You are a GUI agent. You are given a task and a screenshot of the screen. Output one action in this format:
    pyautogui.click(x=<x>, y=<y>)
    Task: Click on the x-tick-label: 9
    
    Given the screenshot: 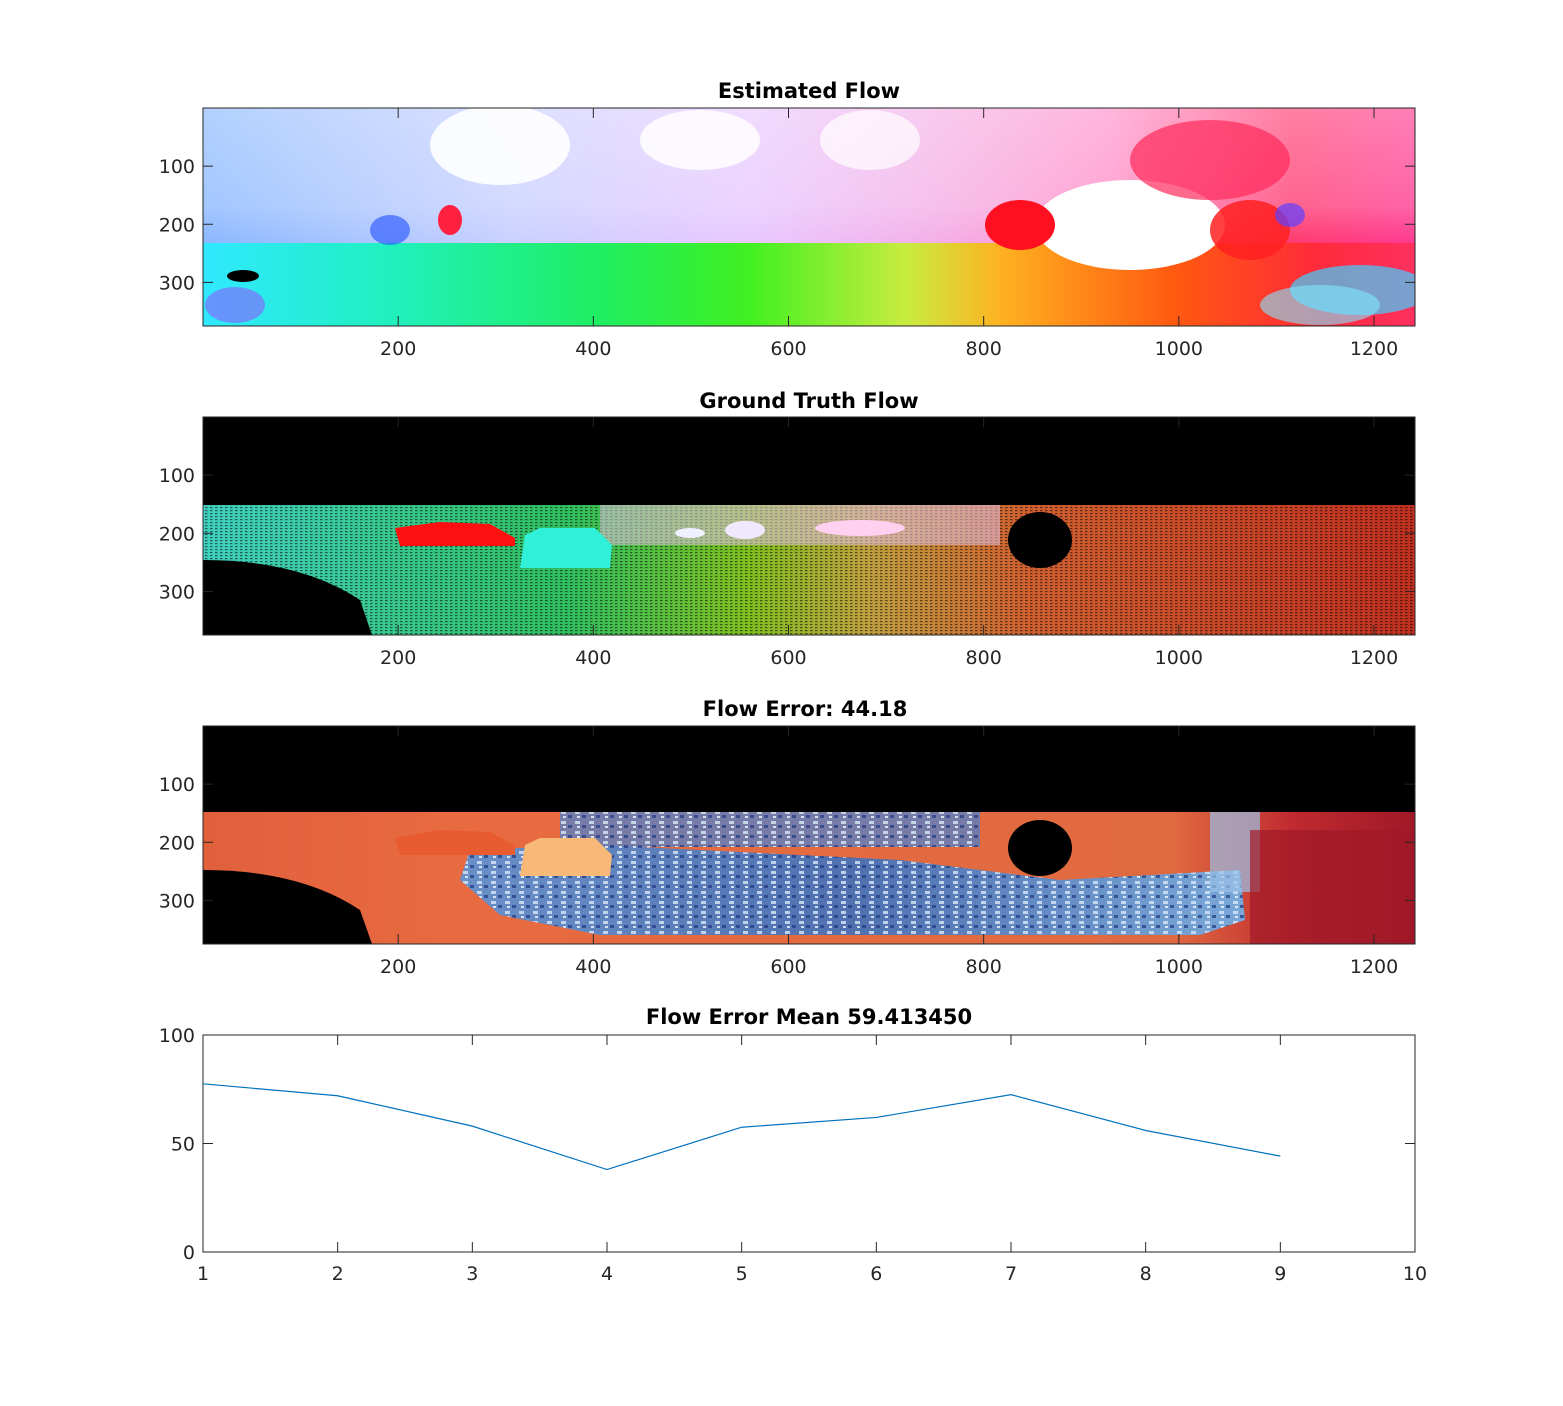 What is the action you would take?
    pyautogui.click(x=1280, y=1274)
    